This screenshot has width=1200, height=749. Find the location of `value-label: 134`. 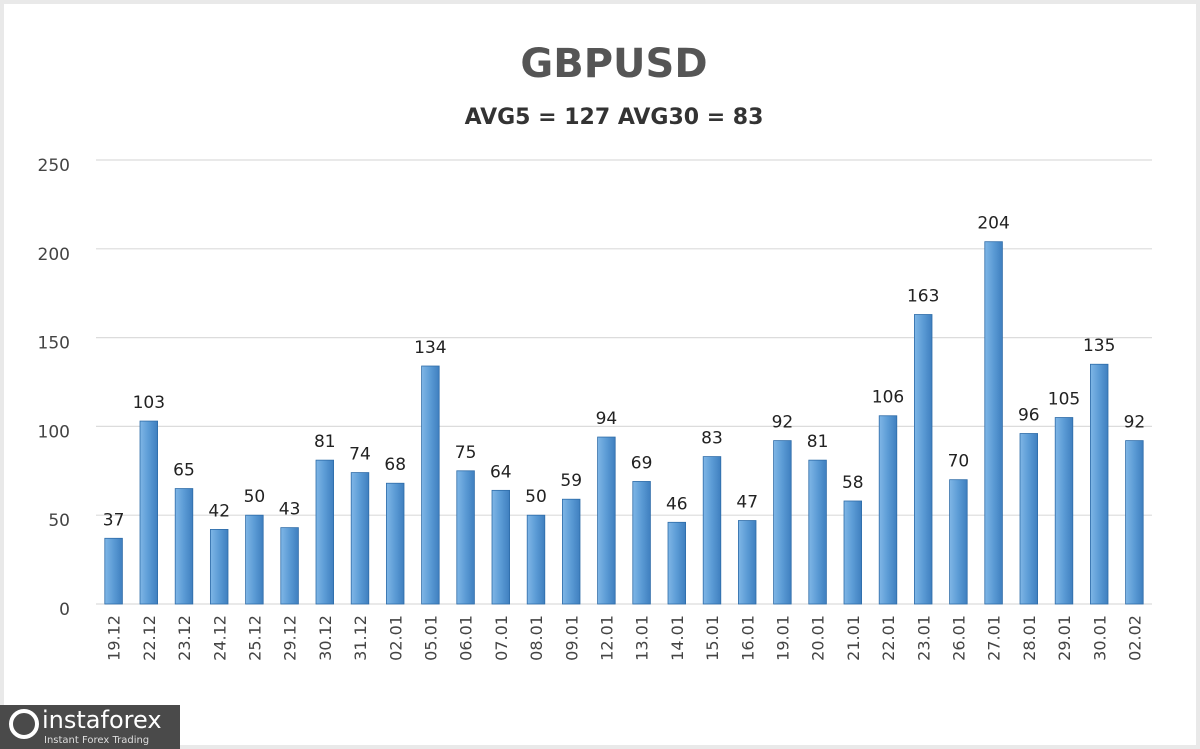

value-label: 134 is located at coordinates (430, 348).